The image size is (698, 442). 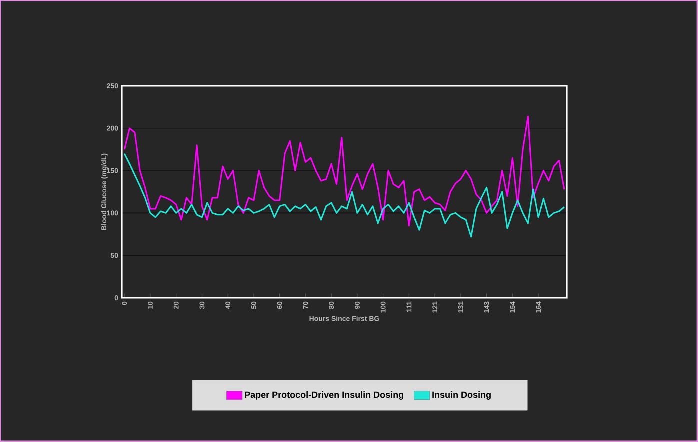 What do you see at coordinates (324, 396) in the screenshot?
I see `legend-label: Paper Protocol-Driven Insulin Dosing` at bounding box center [324, 396].